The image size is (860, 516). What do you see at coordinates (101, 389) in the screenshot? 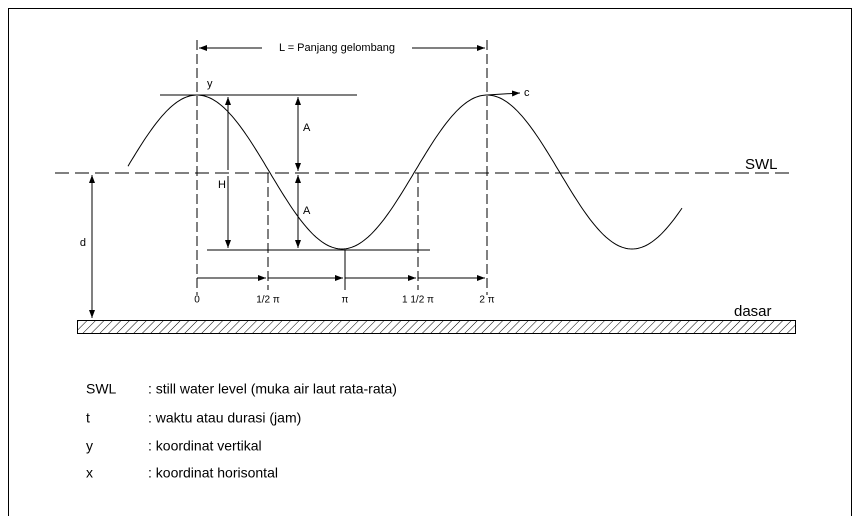
I see `legend-term: SWL` at bounding box center [101, 389].